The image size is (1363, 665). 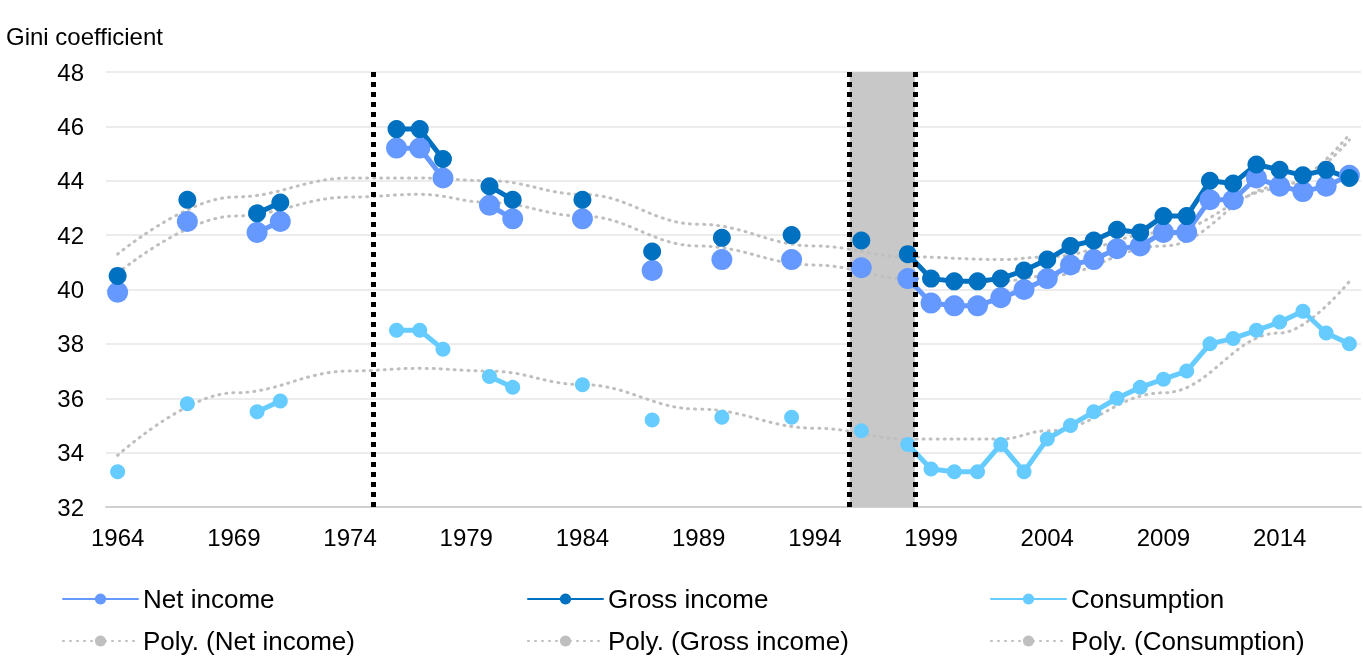 I want to click on legend-label: Poly. (Net income), so click(x=249, y=641).